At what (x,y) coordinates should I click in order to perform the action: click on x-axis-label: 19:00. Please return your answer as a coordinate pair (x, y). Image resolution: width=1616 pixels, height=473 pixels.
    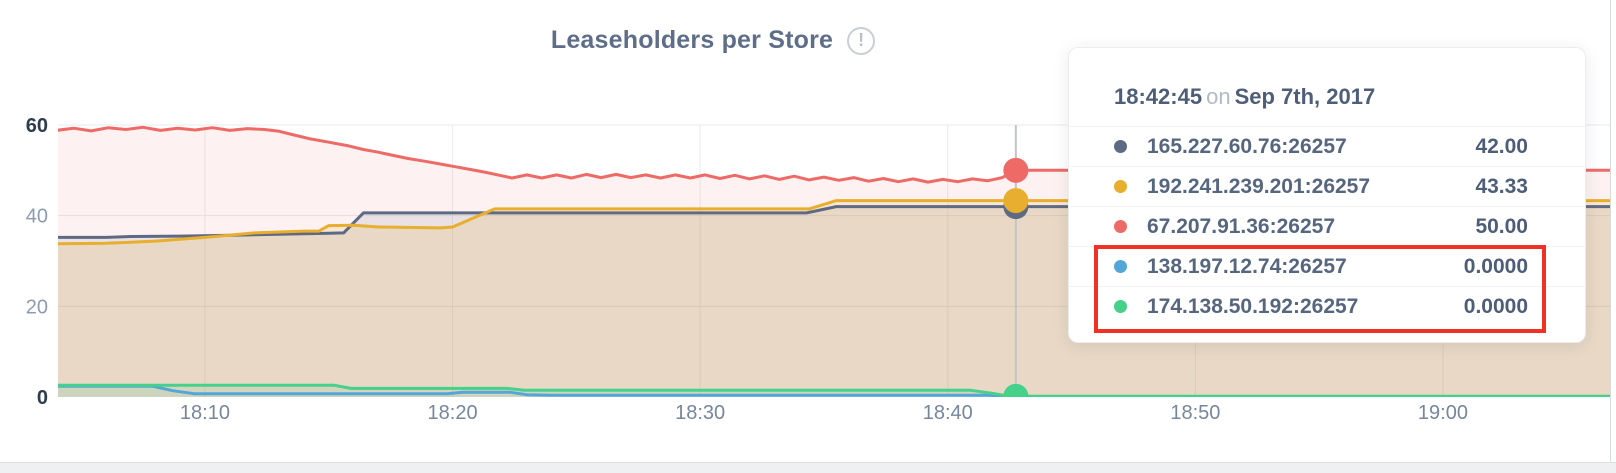
    Looking at the image, I should click on (1443, 413).